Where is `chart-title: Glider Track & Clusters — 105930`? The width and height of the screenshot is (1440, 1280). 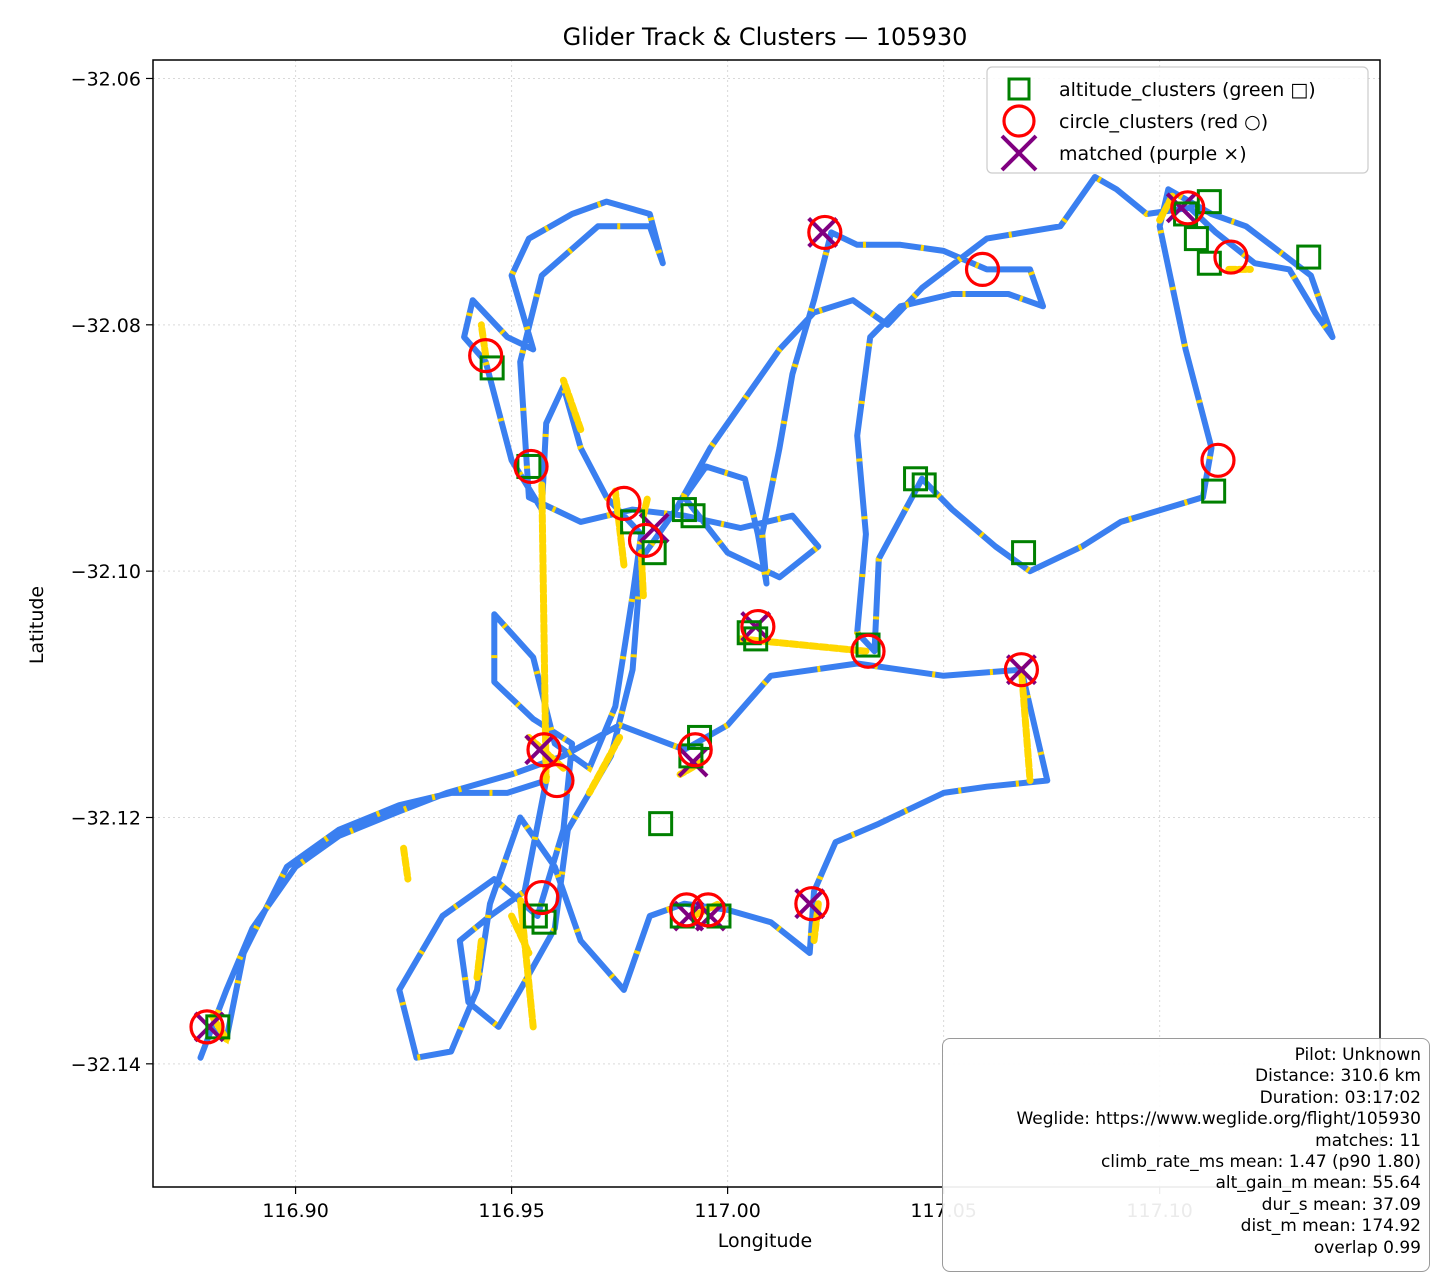
chart-title: Glider Track & Clusters — 105930 is located at coordinates (765, 37).